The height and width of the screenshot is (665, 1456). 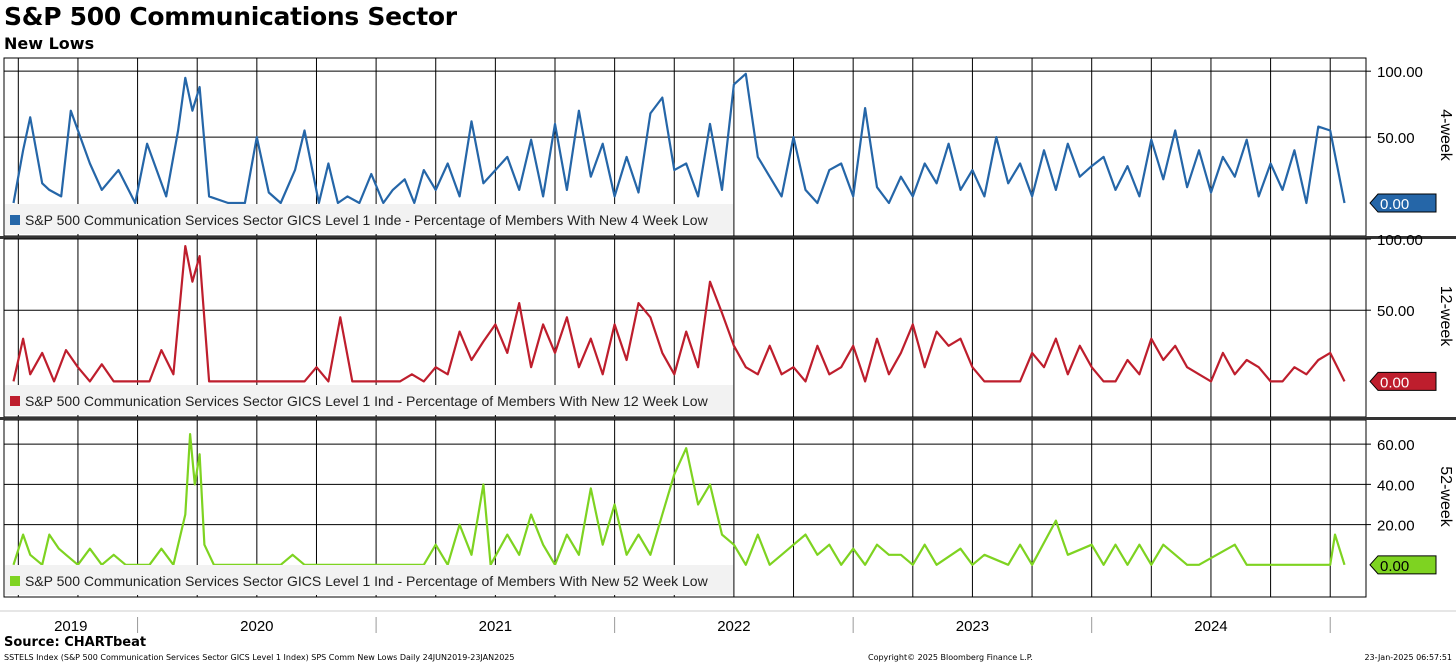 I want to click on panel-label: 52-week, so click(x=1445, y=496).